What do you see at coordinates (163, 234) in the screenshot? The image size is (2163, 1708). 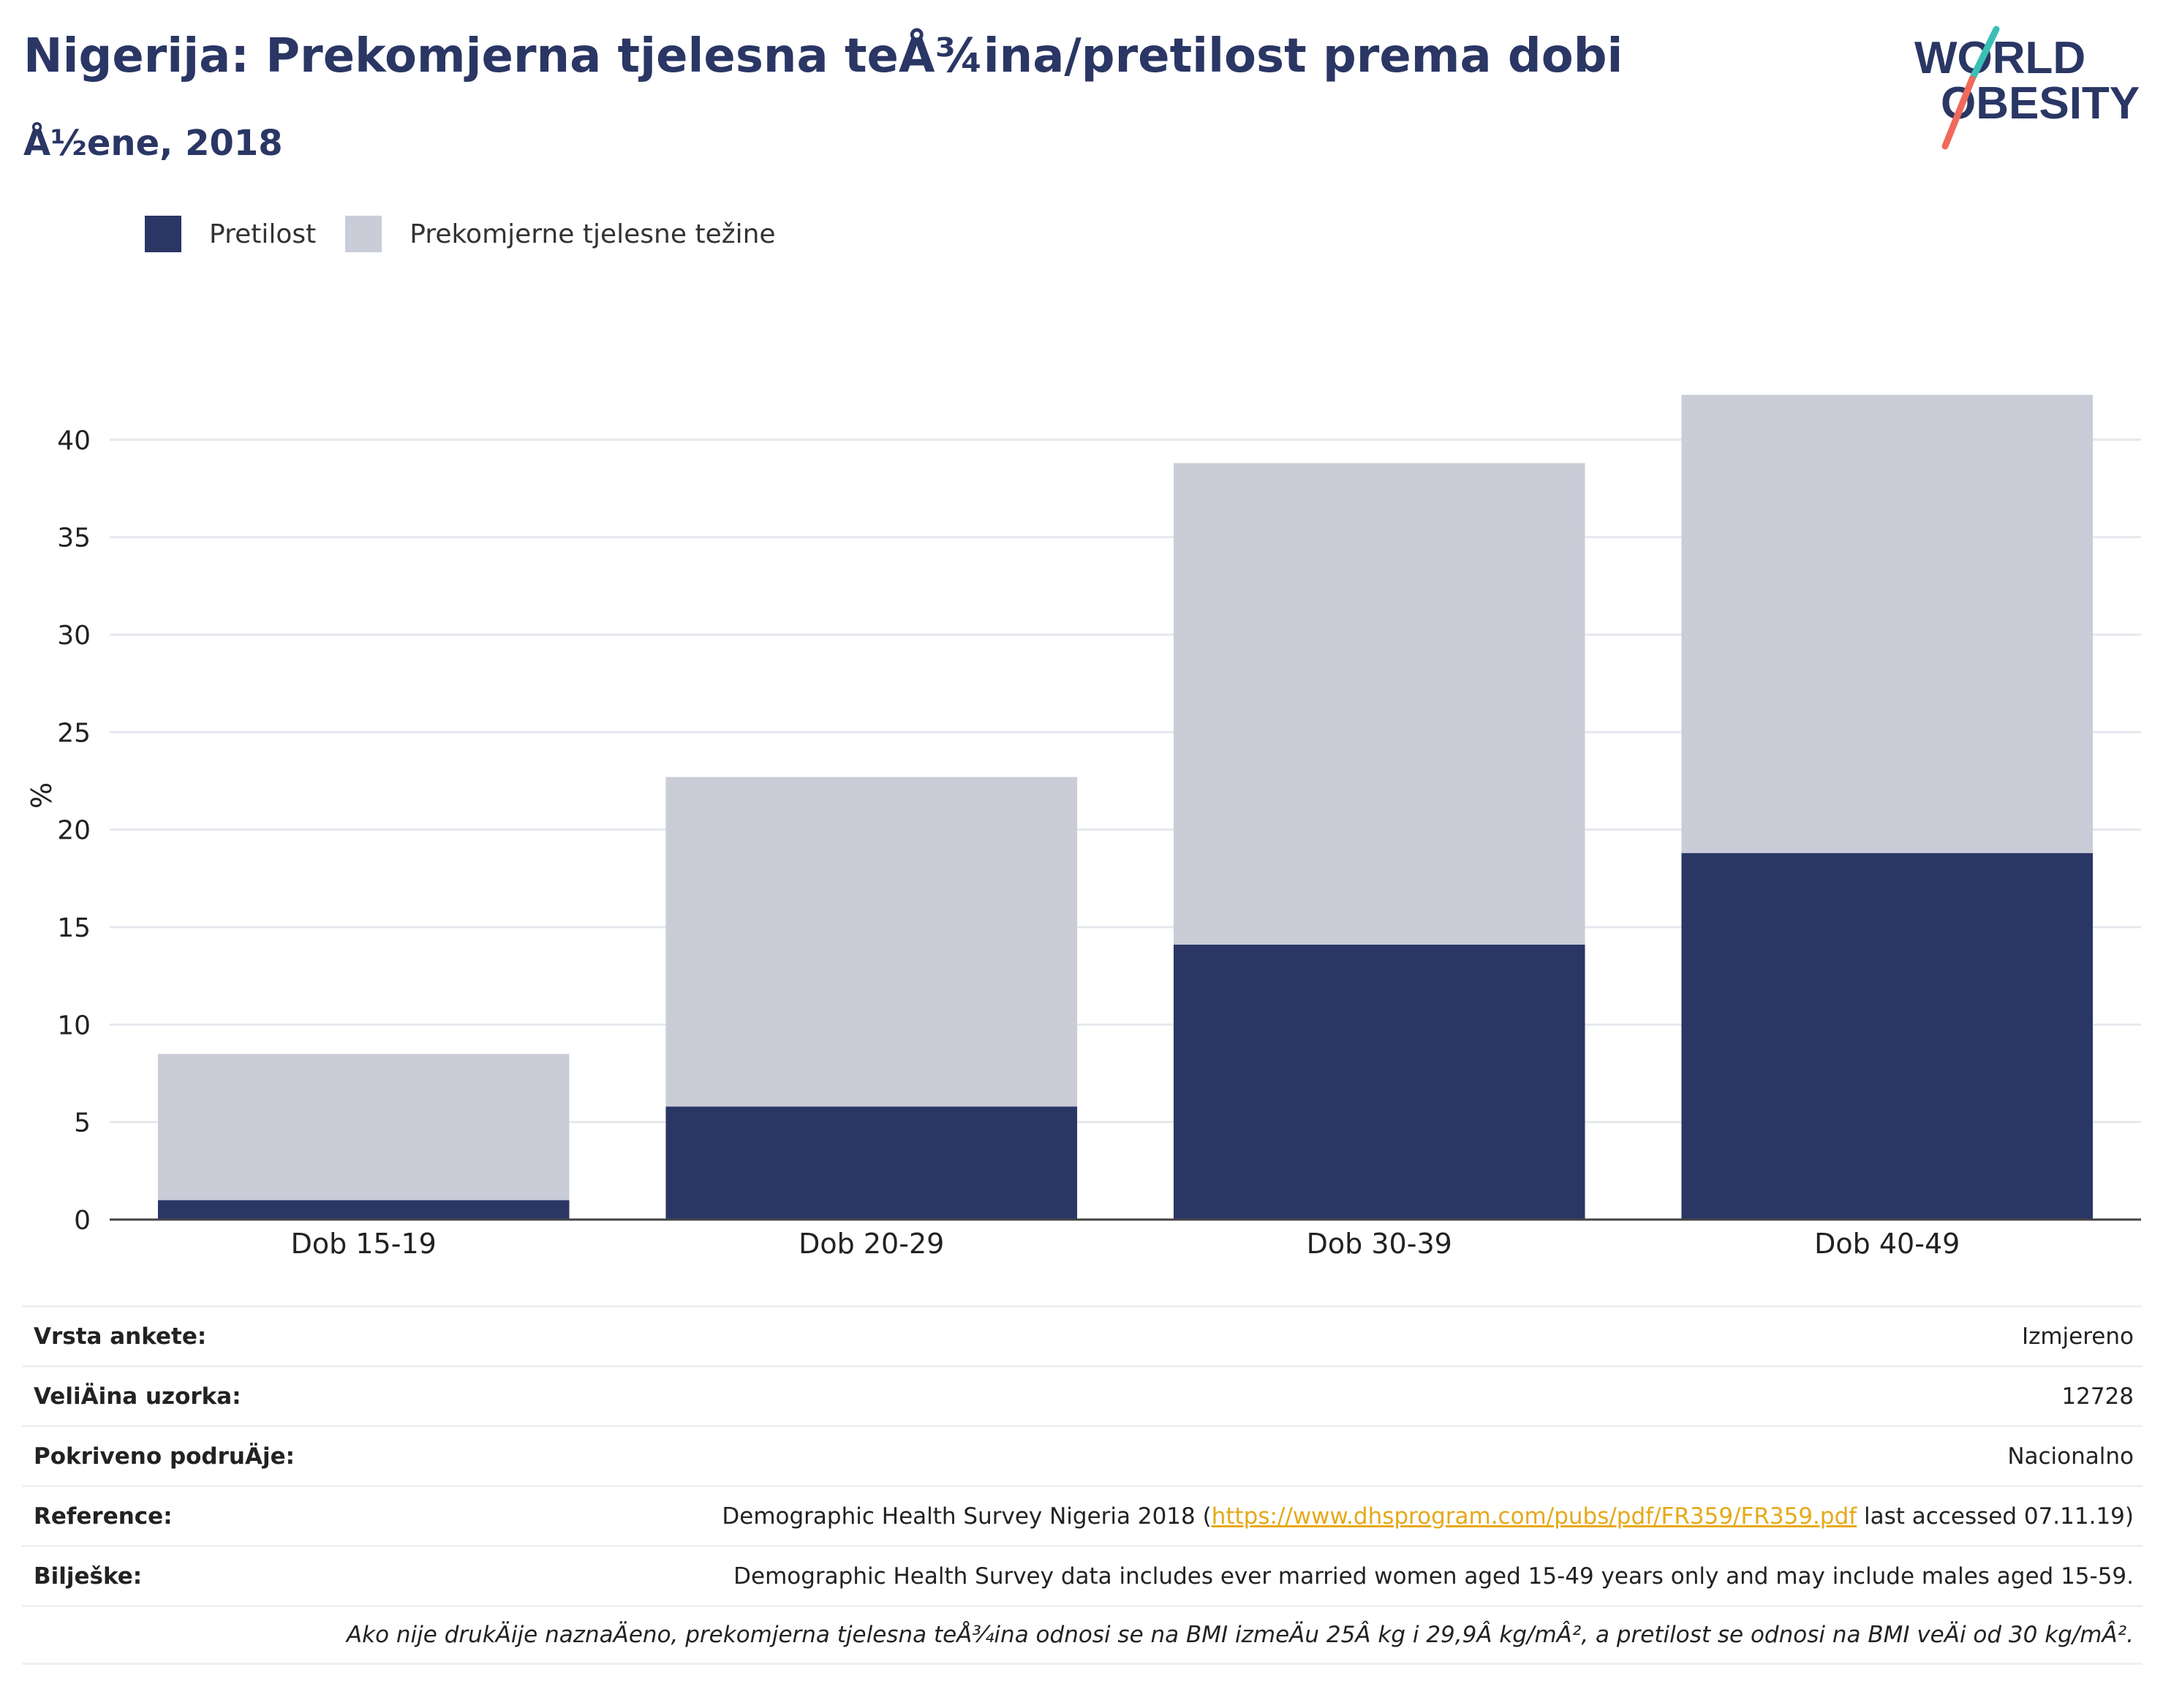 I see `legend-swatch-obesity` at bounding box center [163, 234].